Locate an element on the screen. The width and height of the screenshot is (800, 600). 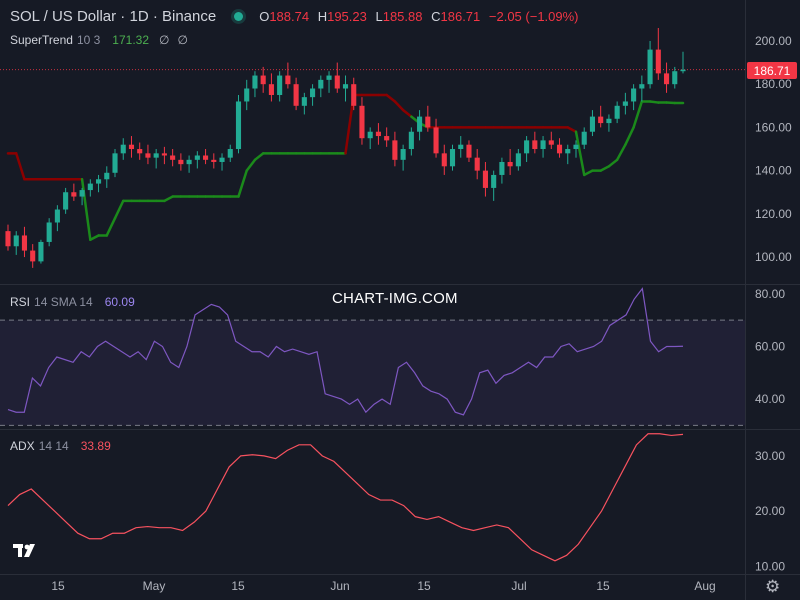
close-value: 186.71 is located at coordinates (460, 16).